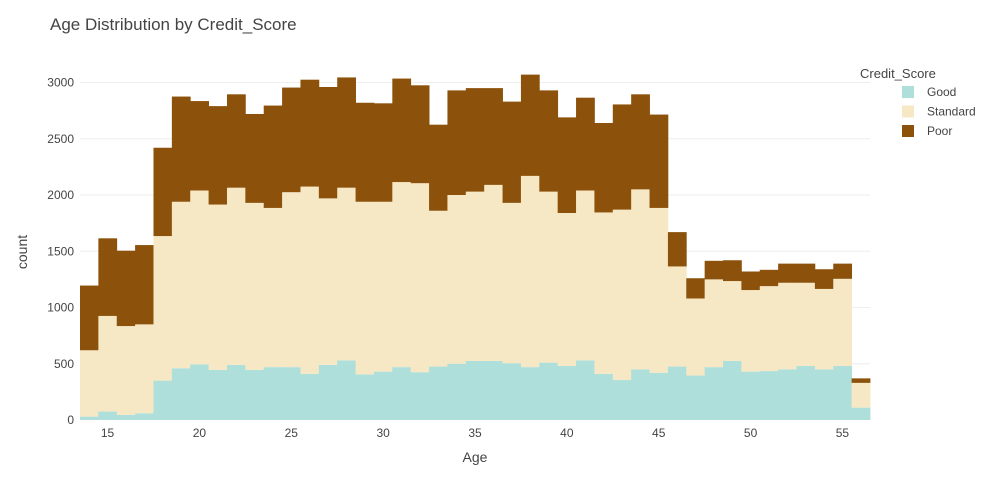  I want to click on legend-item-poor: Poor, so click(927, 131).